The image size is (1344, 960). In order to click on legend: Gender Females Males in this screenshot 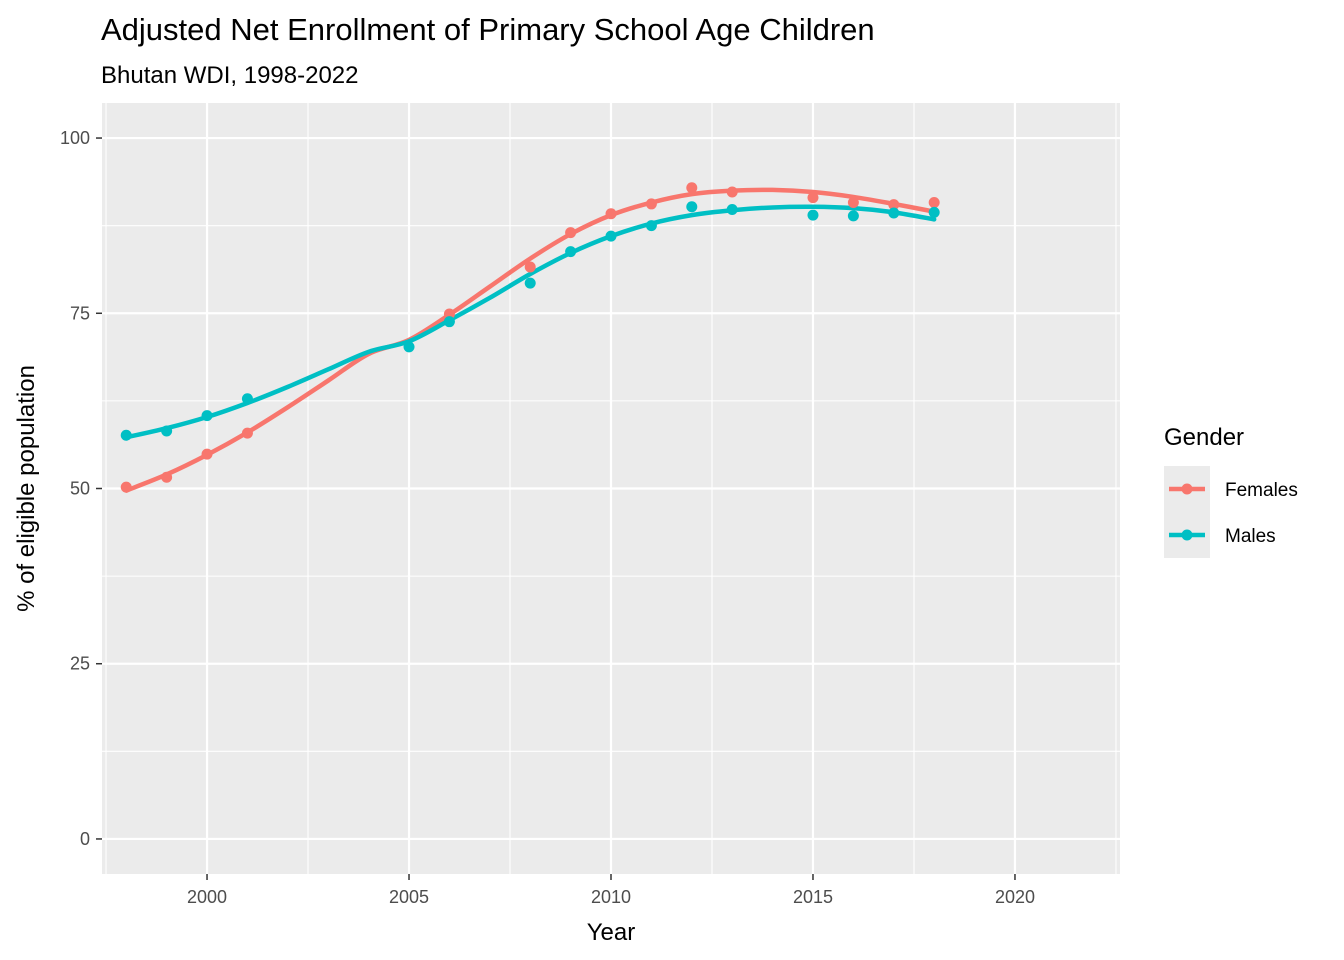, I will do `click(1231, 491)`.